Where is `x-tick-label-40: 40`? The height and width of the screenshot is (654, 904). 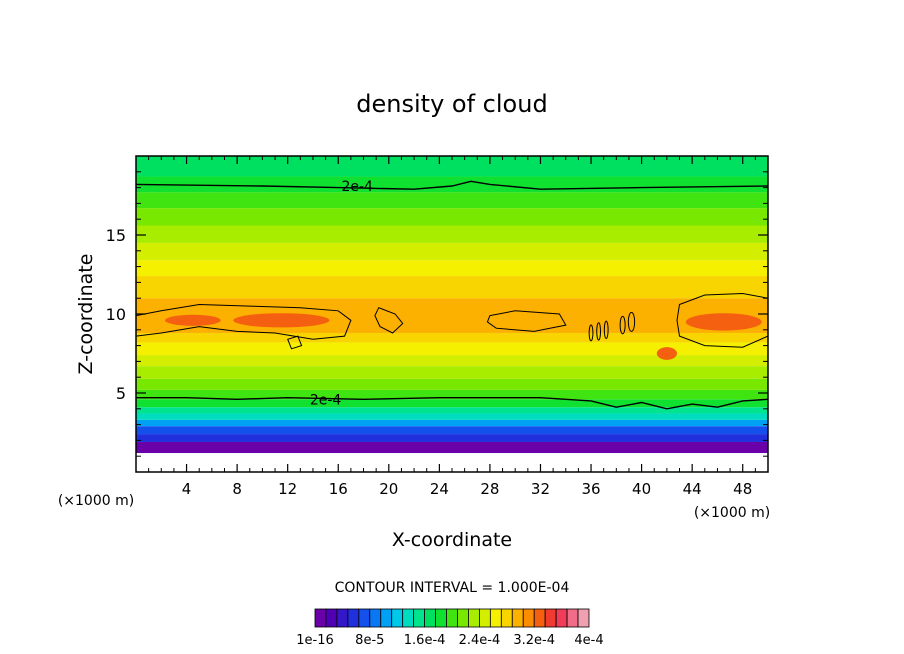 x-tick-label-40: 40 is located at coordinates (641, 489).